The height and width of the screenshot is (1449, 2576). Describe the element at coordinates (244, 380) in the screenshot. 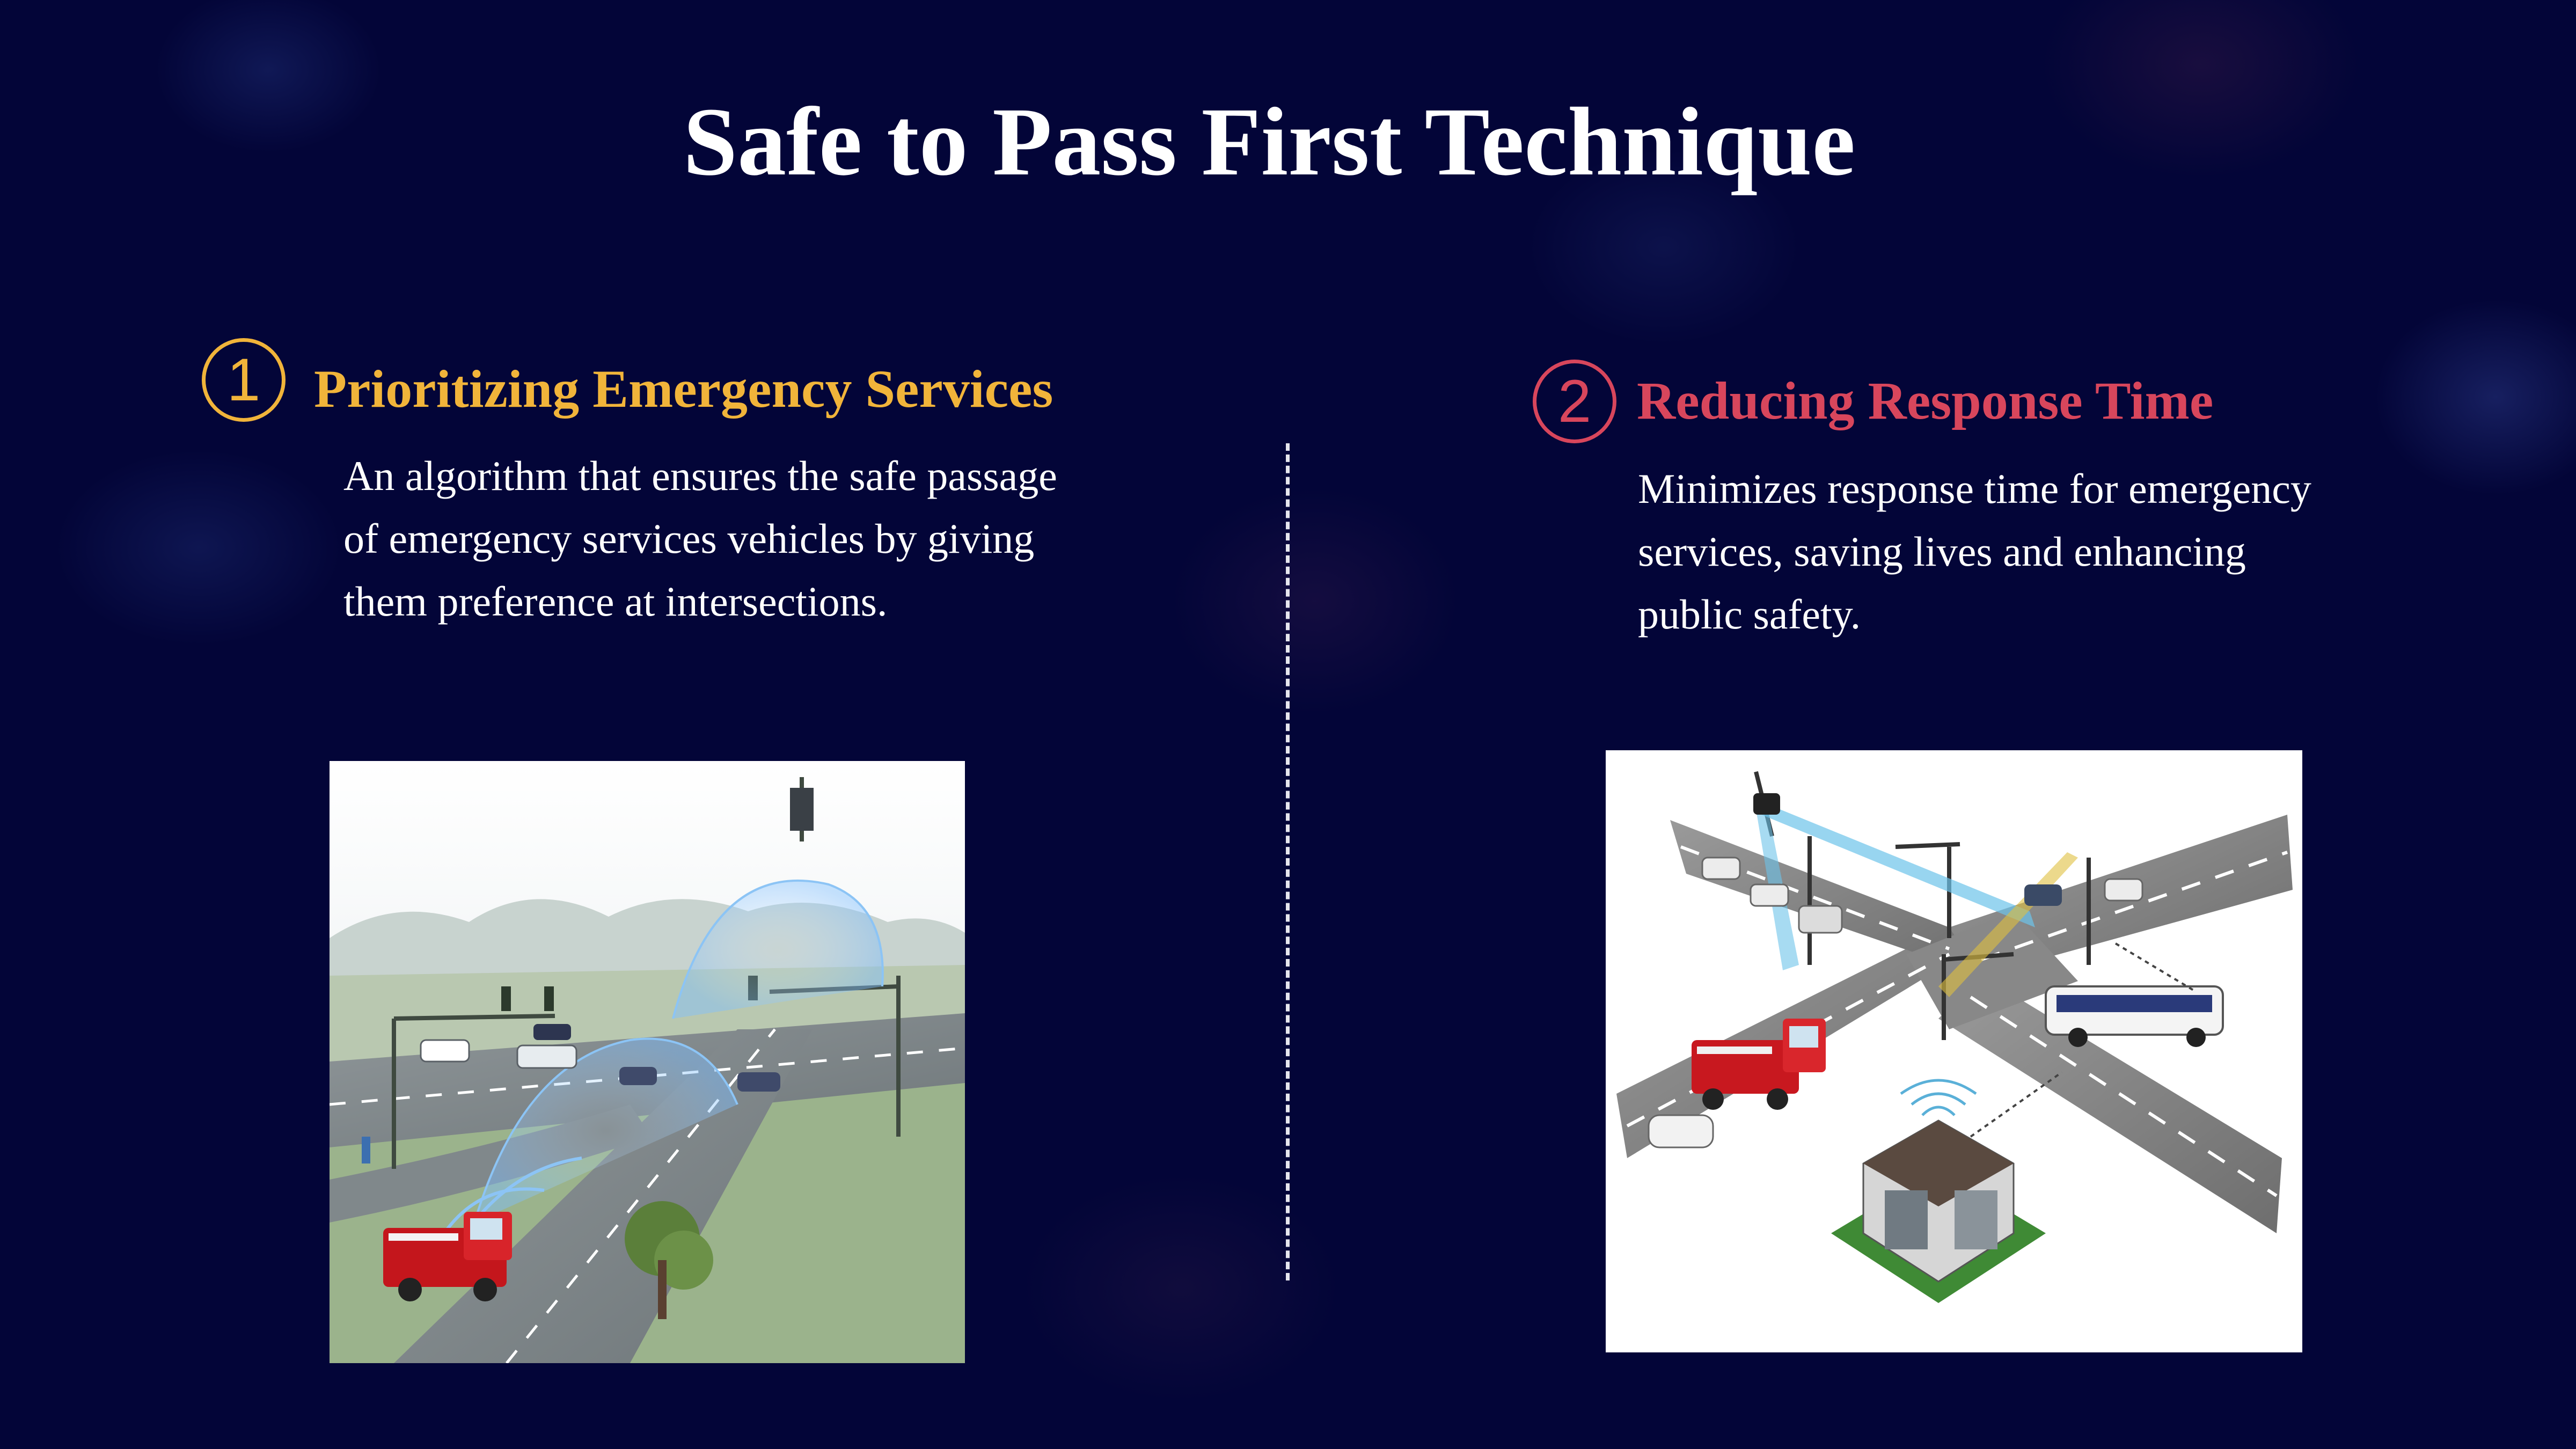

I see `item-1-number-badge: 1` at that location.